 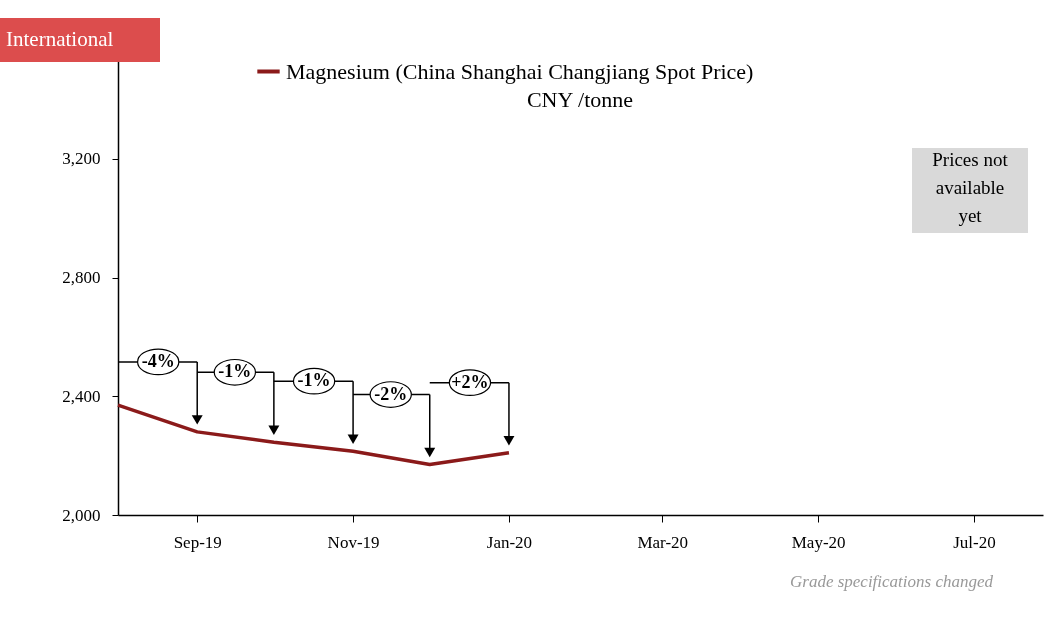 What do you see at coordinates (81, 159) in the screenshot?
I see `y-tick-label: 3,200` at bounding box center [81, 159].